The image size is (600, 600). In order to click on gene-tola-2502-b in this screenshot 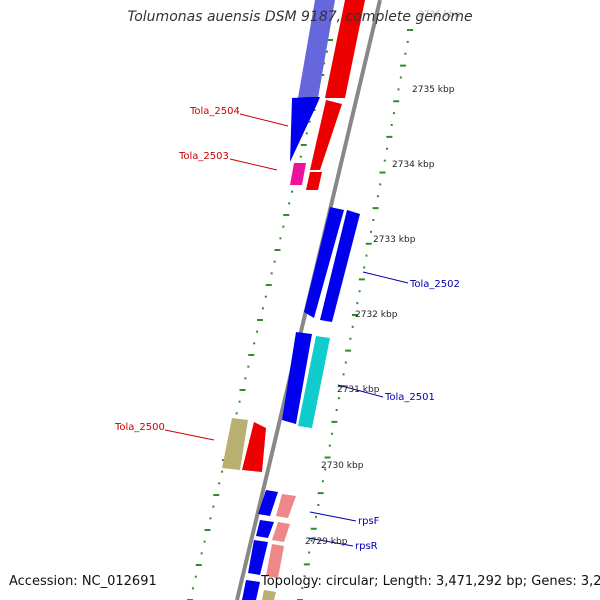, I will do `click(340, 266)`.